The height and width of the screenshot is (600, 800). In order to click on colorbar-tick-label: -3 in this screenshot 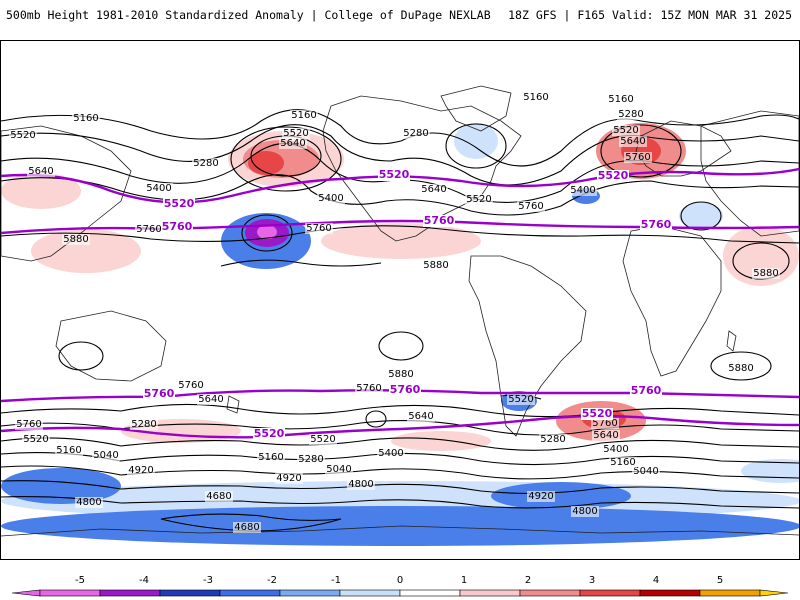, I will do `click(208, 580)`.